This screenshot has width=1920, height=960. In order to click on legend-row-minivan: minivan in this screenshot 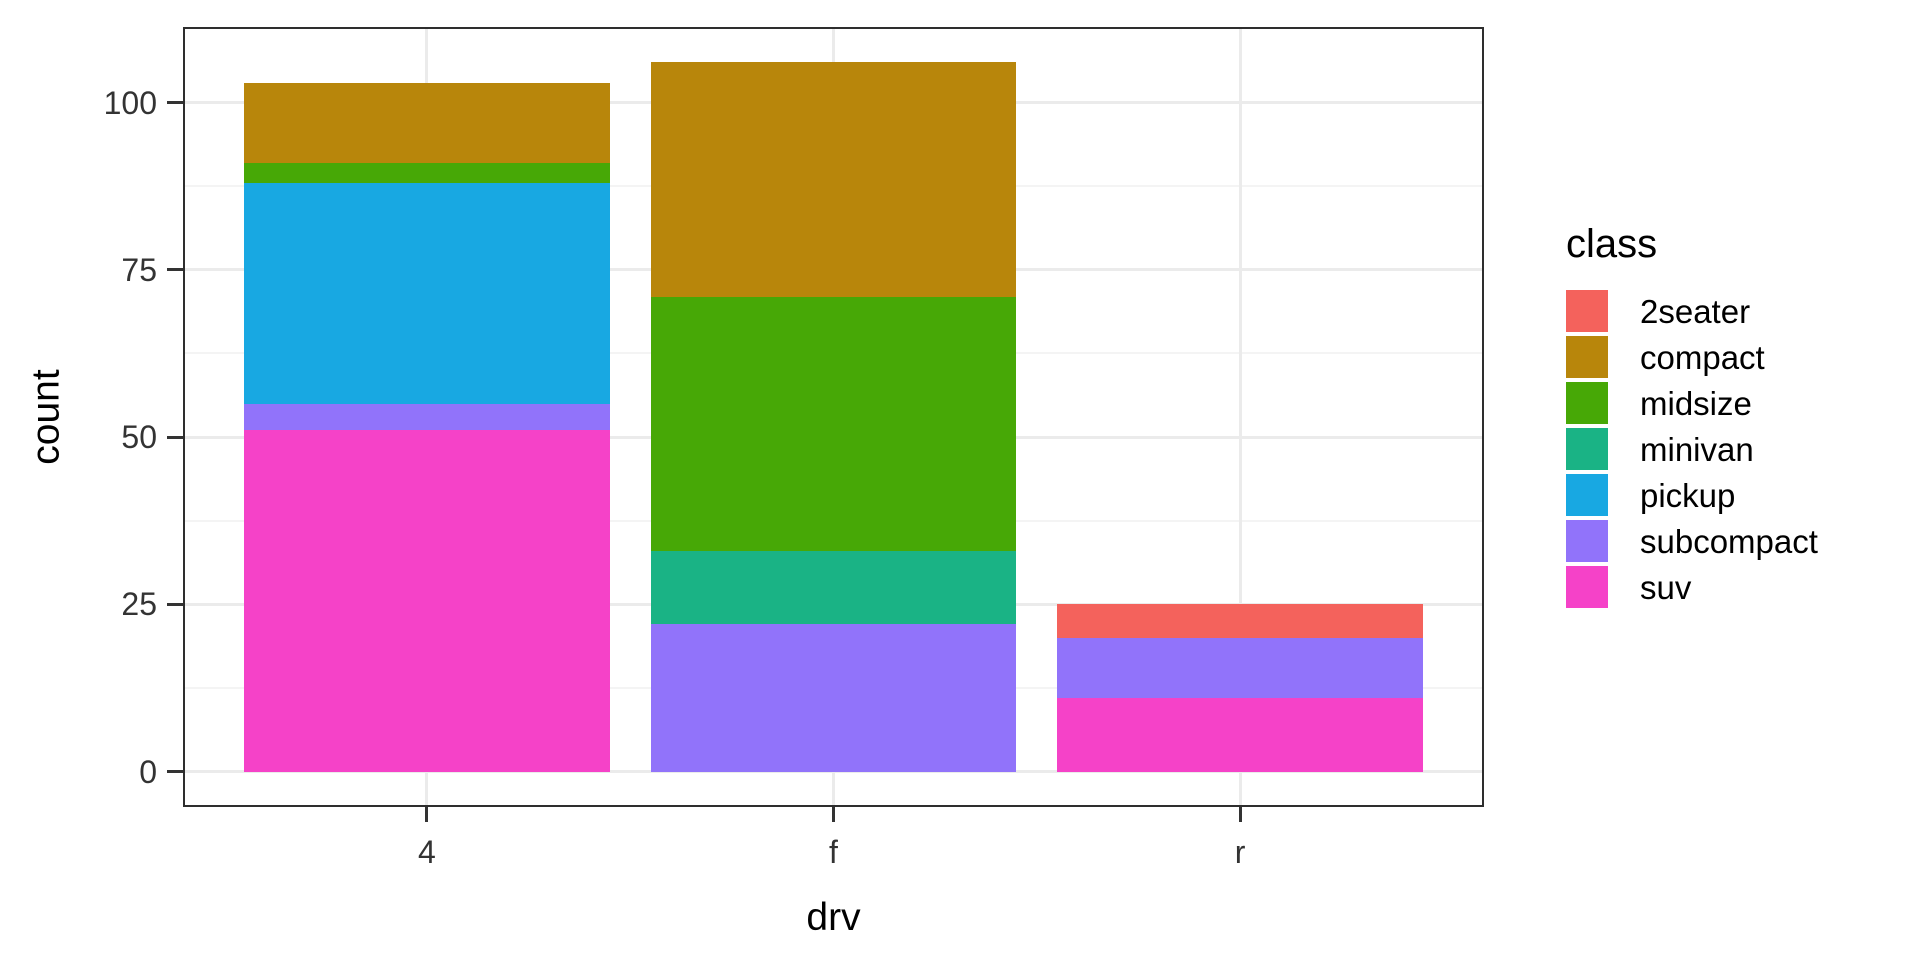, I will do `click(1692, 449)`.